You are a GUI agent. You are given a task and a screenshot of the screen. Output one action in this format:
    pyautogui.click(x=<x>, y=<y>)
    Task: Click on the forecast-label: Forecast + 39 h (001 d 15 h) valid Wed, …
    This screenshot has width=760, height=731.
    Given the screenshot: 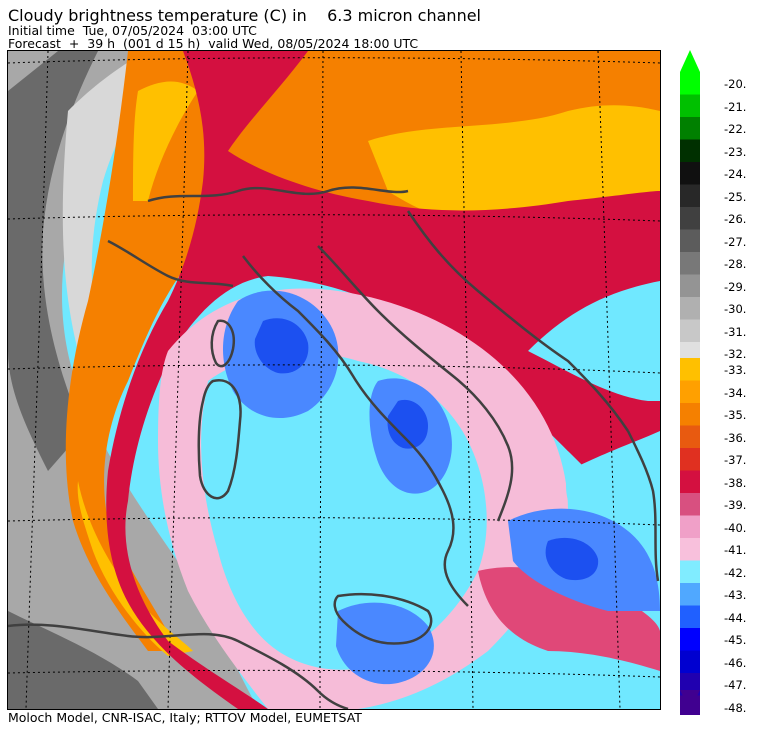 What is the action you would take?
    pyautogui.click(x=213, y=43)
    